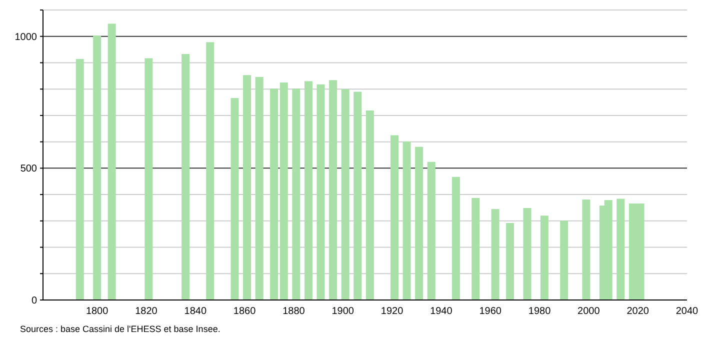 The image size is (710, 340). Describe the element at coordinates (392, 311) in the screenshot. I see `x-tick-label: 1920` at that location.